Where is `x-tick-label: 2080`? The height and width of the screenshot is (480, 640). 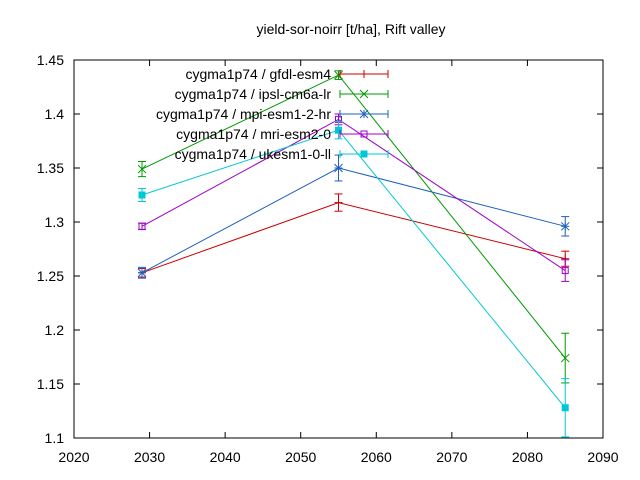
x-tick-label: 2080 is located at coordinates (527, 457).